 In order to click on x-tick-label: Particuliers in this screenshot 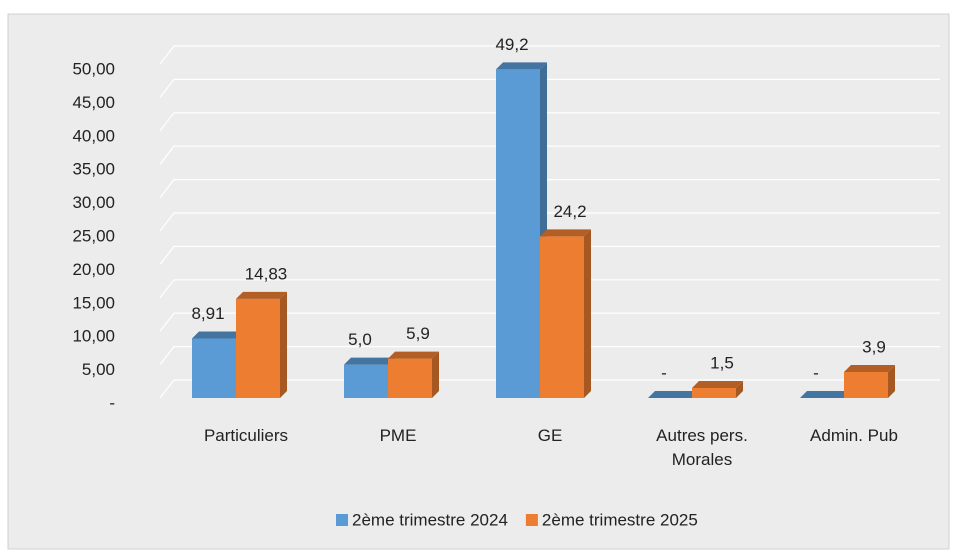, I will do `click(246, 435)`.